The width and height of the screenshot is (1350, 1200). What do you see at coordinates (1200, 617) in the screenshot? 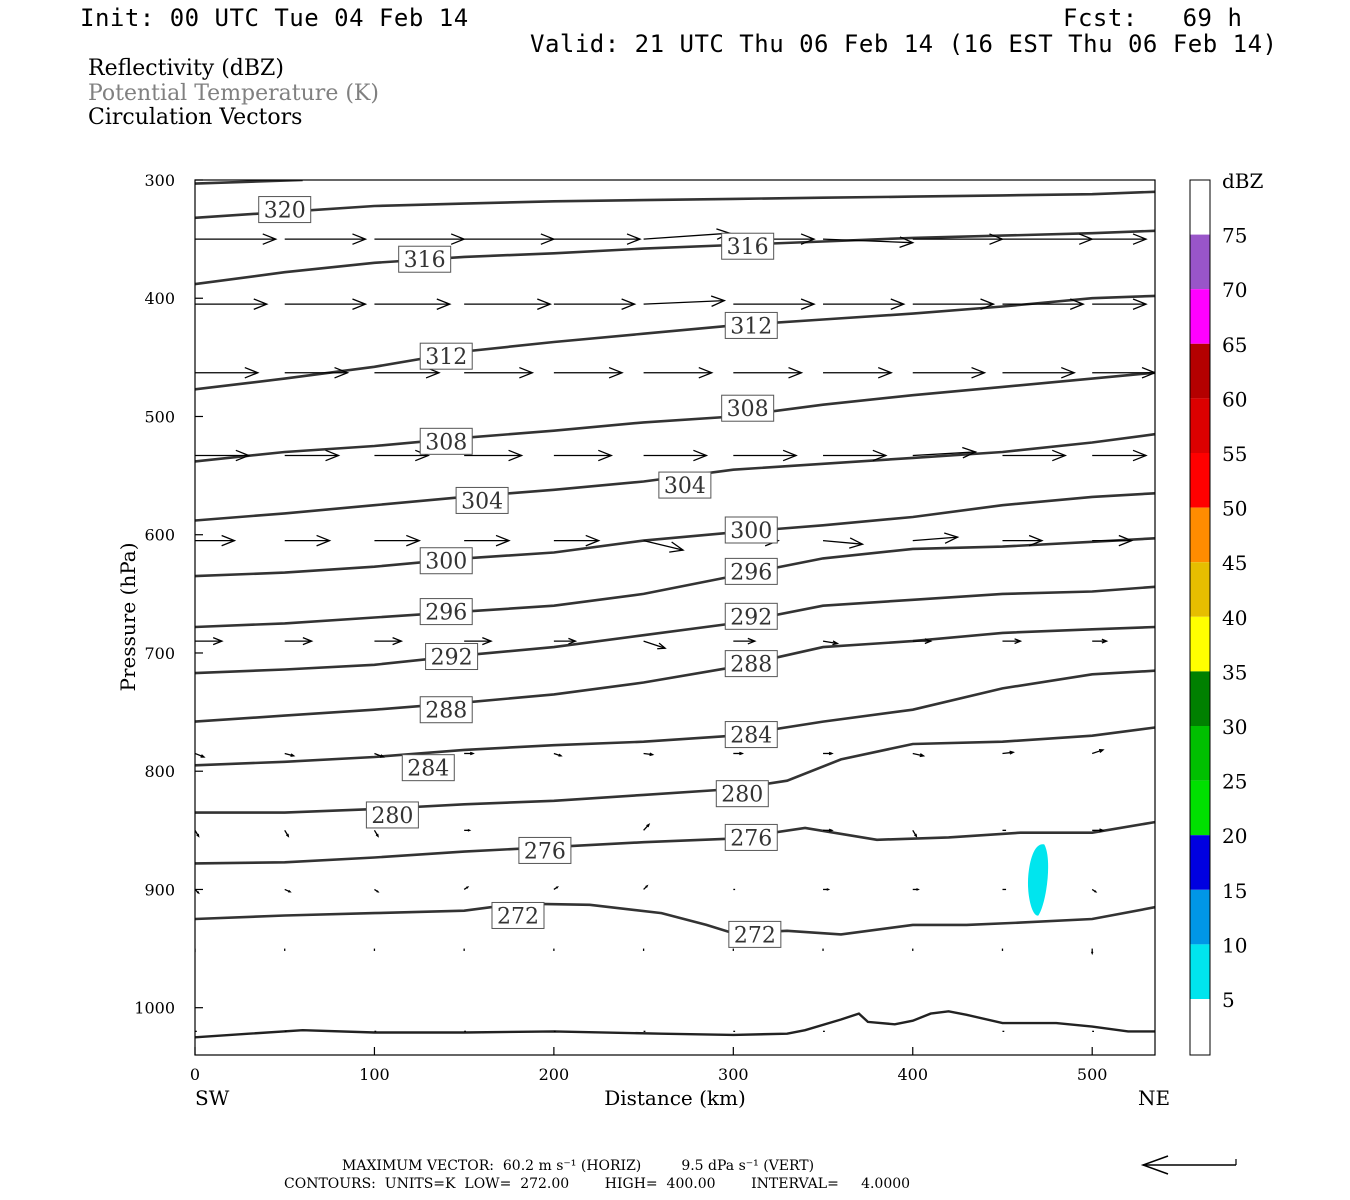
I see `colorbar-frame` at bounding box center [1200, 617].